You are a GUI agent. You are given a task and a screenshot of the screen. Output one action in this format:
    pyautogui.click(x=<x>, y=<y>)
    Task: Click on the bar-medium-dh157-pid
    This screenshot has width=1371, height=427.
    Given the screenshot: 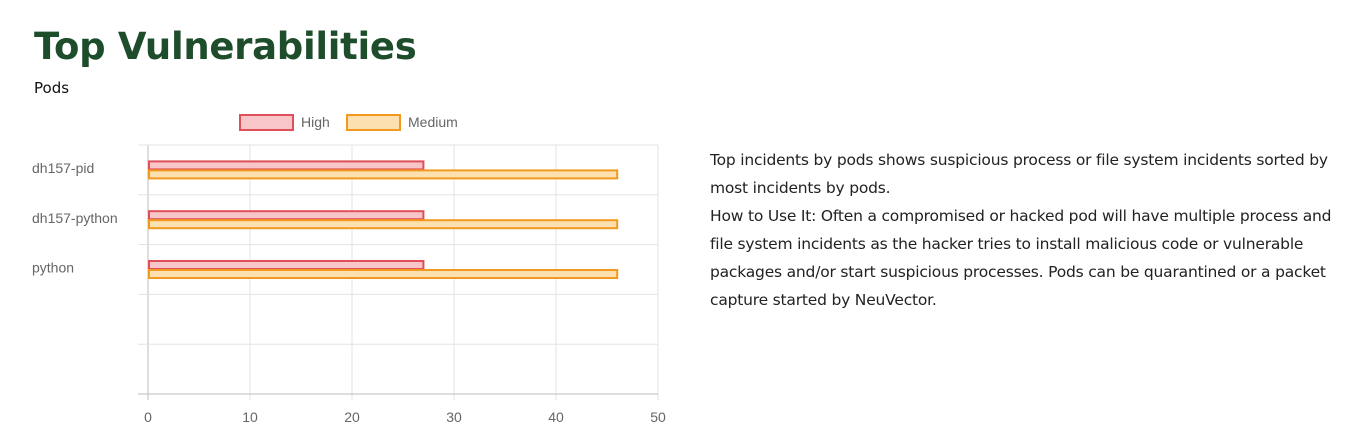 What is the action you would take?
    pyautogui.click(x=383, y=174)
    